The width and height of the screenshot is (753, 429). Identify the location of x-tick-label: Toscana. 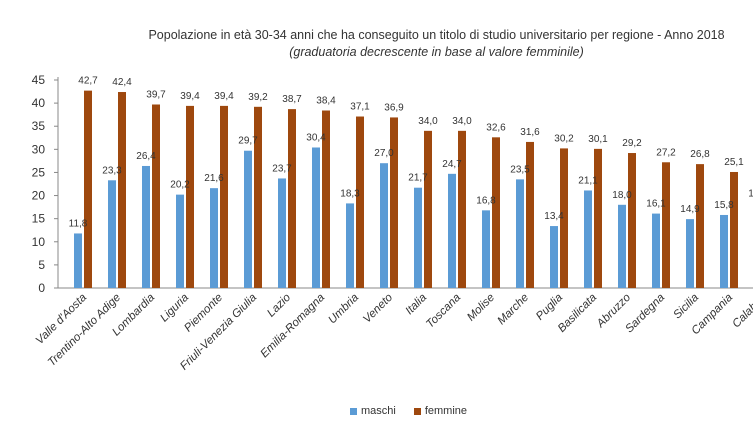
(443, 311).